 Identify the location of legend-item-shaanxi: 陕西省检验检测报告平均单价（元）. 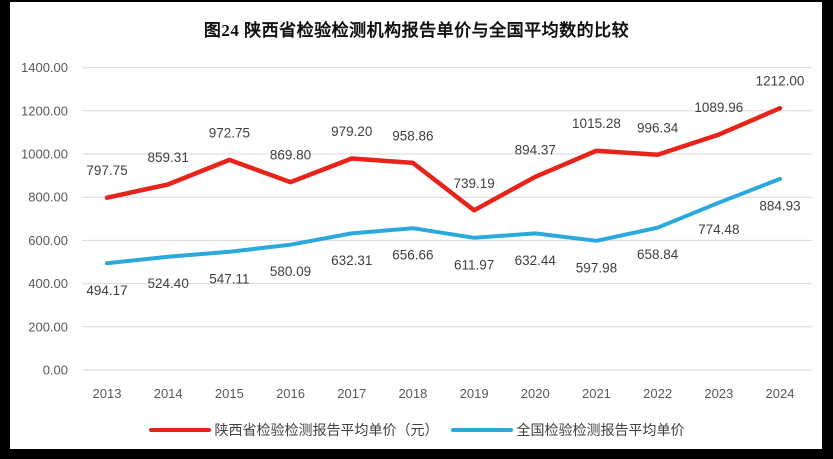
(293, 430).